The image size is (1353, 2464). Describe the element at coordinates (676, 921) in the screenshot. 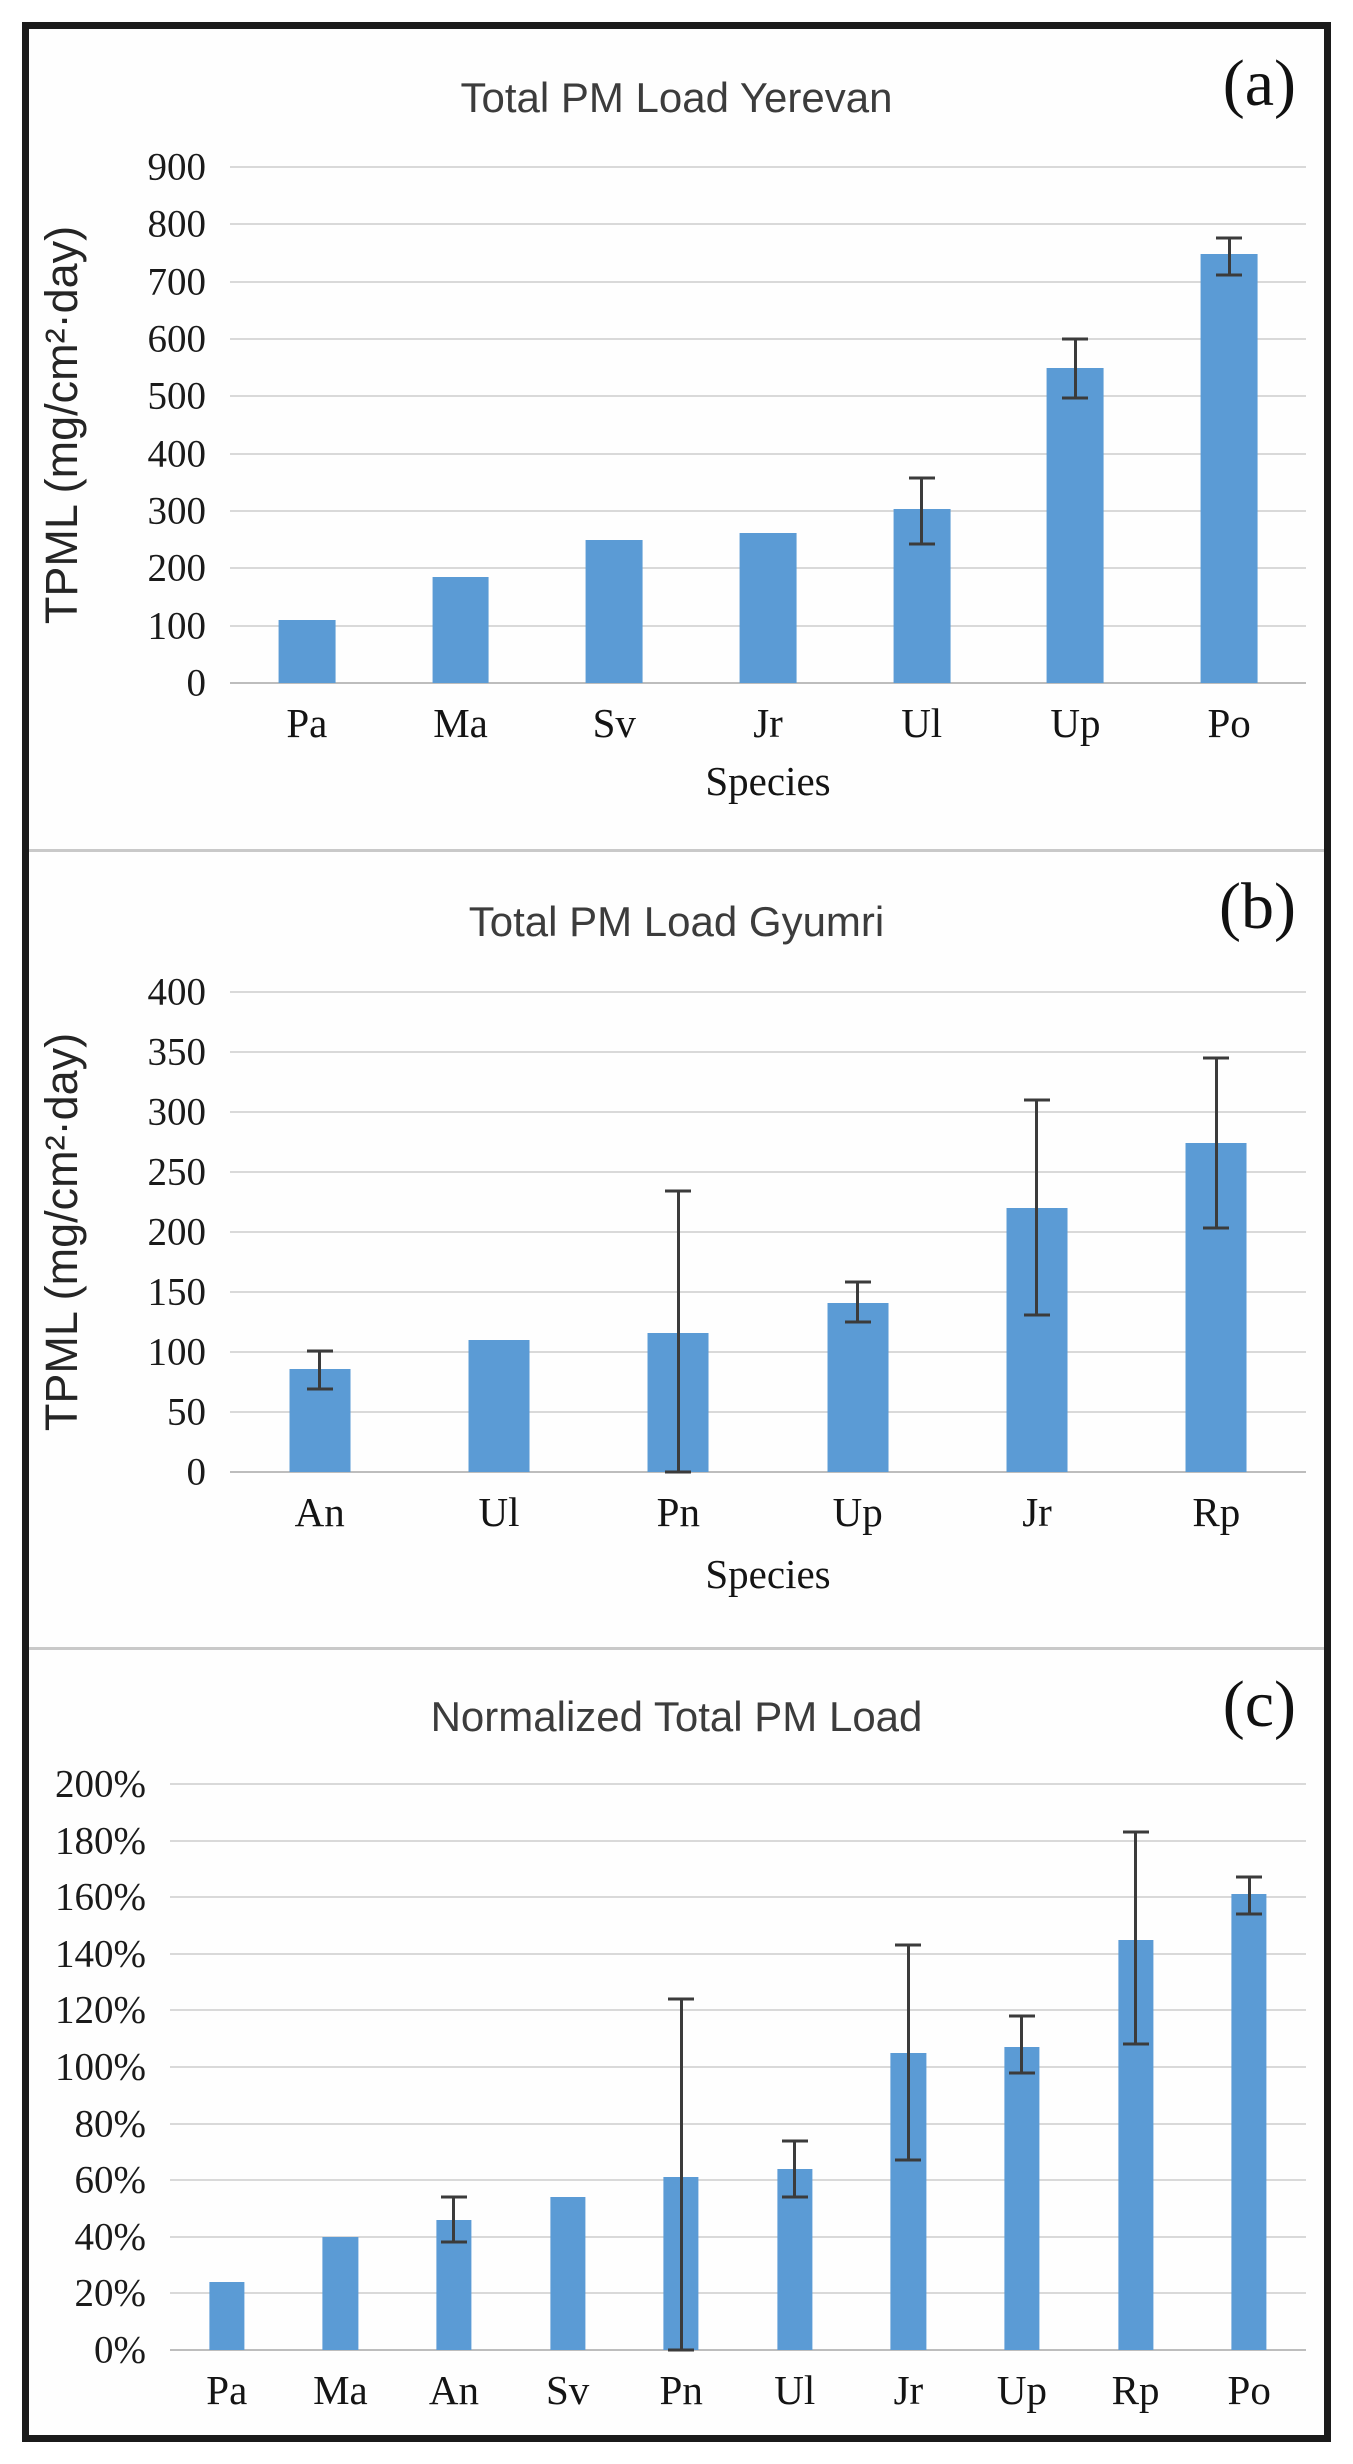

I see `chart-b-title: Total PM Load Gyumri` at that location.